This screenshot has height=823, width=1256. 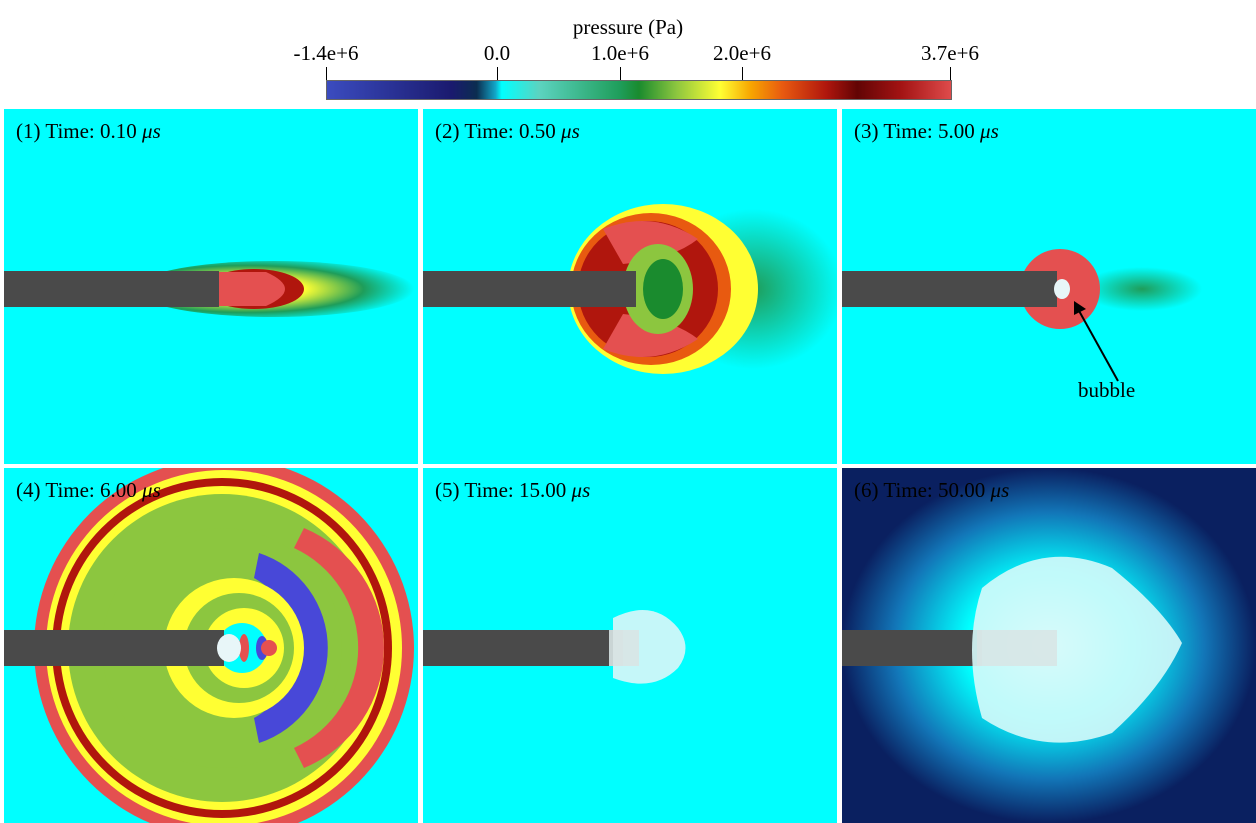 What do you see at coordinates (507, 131) in the screenshot?
I see `panel-title: (2) Time: 0.50 μs` at bounding box center [507, 131].